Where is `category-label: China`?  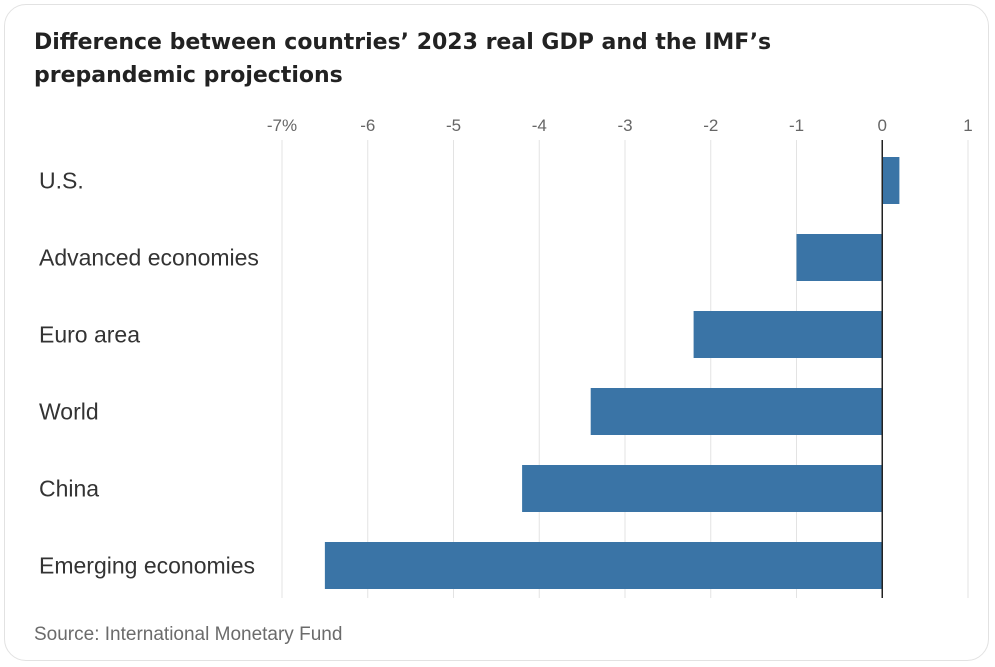 category-label: China is located at coordinates (69, 489).